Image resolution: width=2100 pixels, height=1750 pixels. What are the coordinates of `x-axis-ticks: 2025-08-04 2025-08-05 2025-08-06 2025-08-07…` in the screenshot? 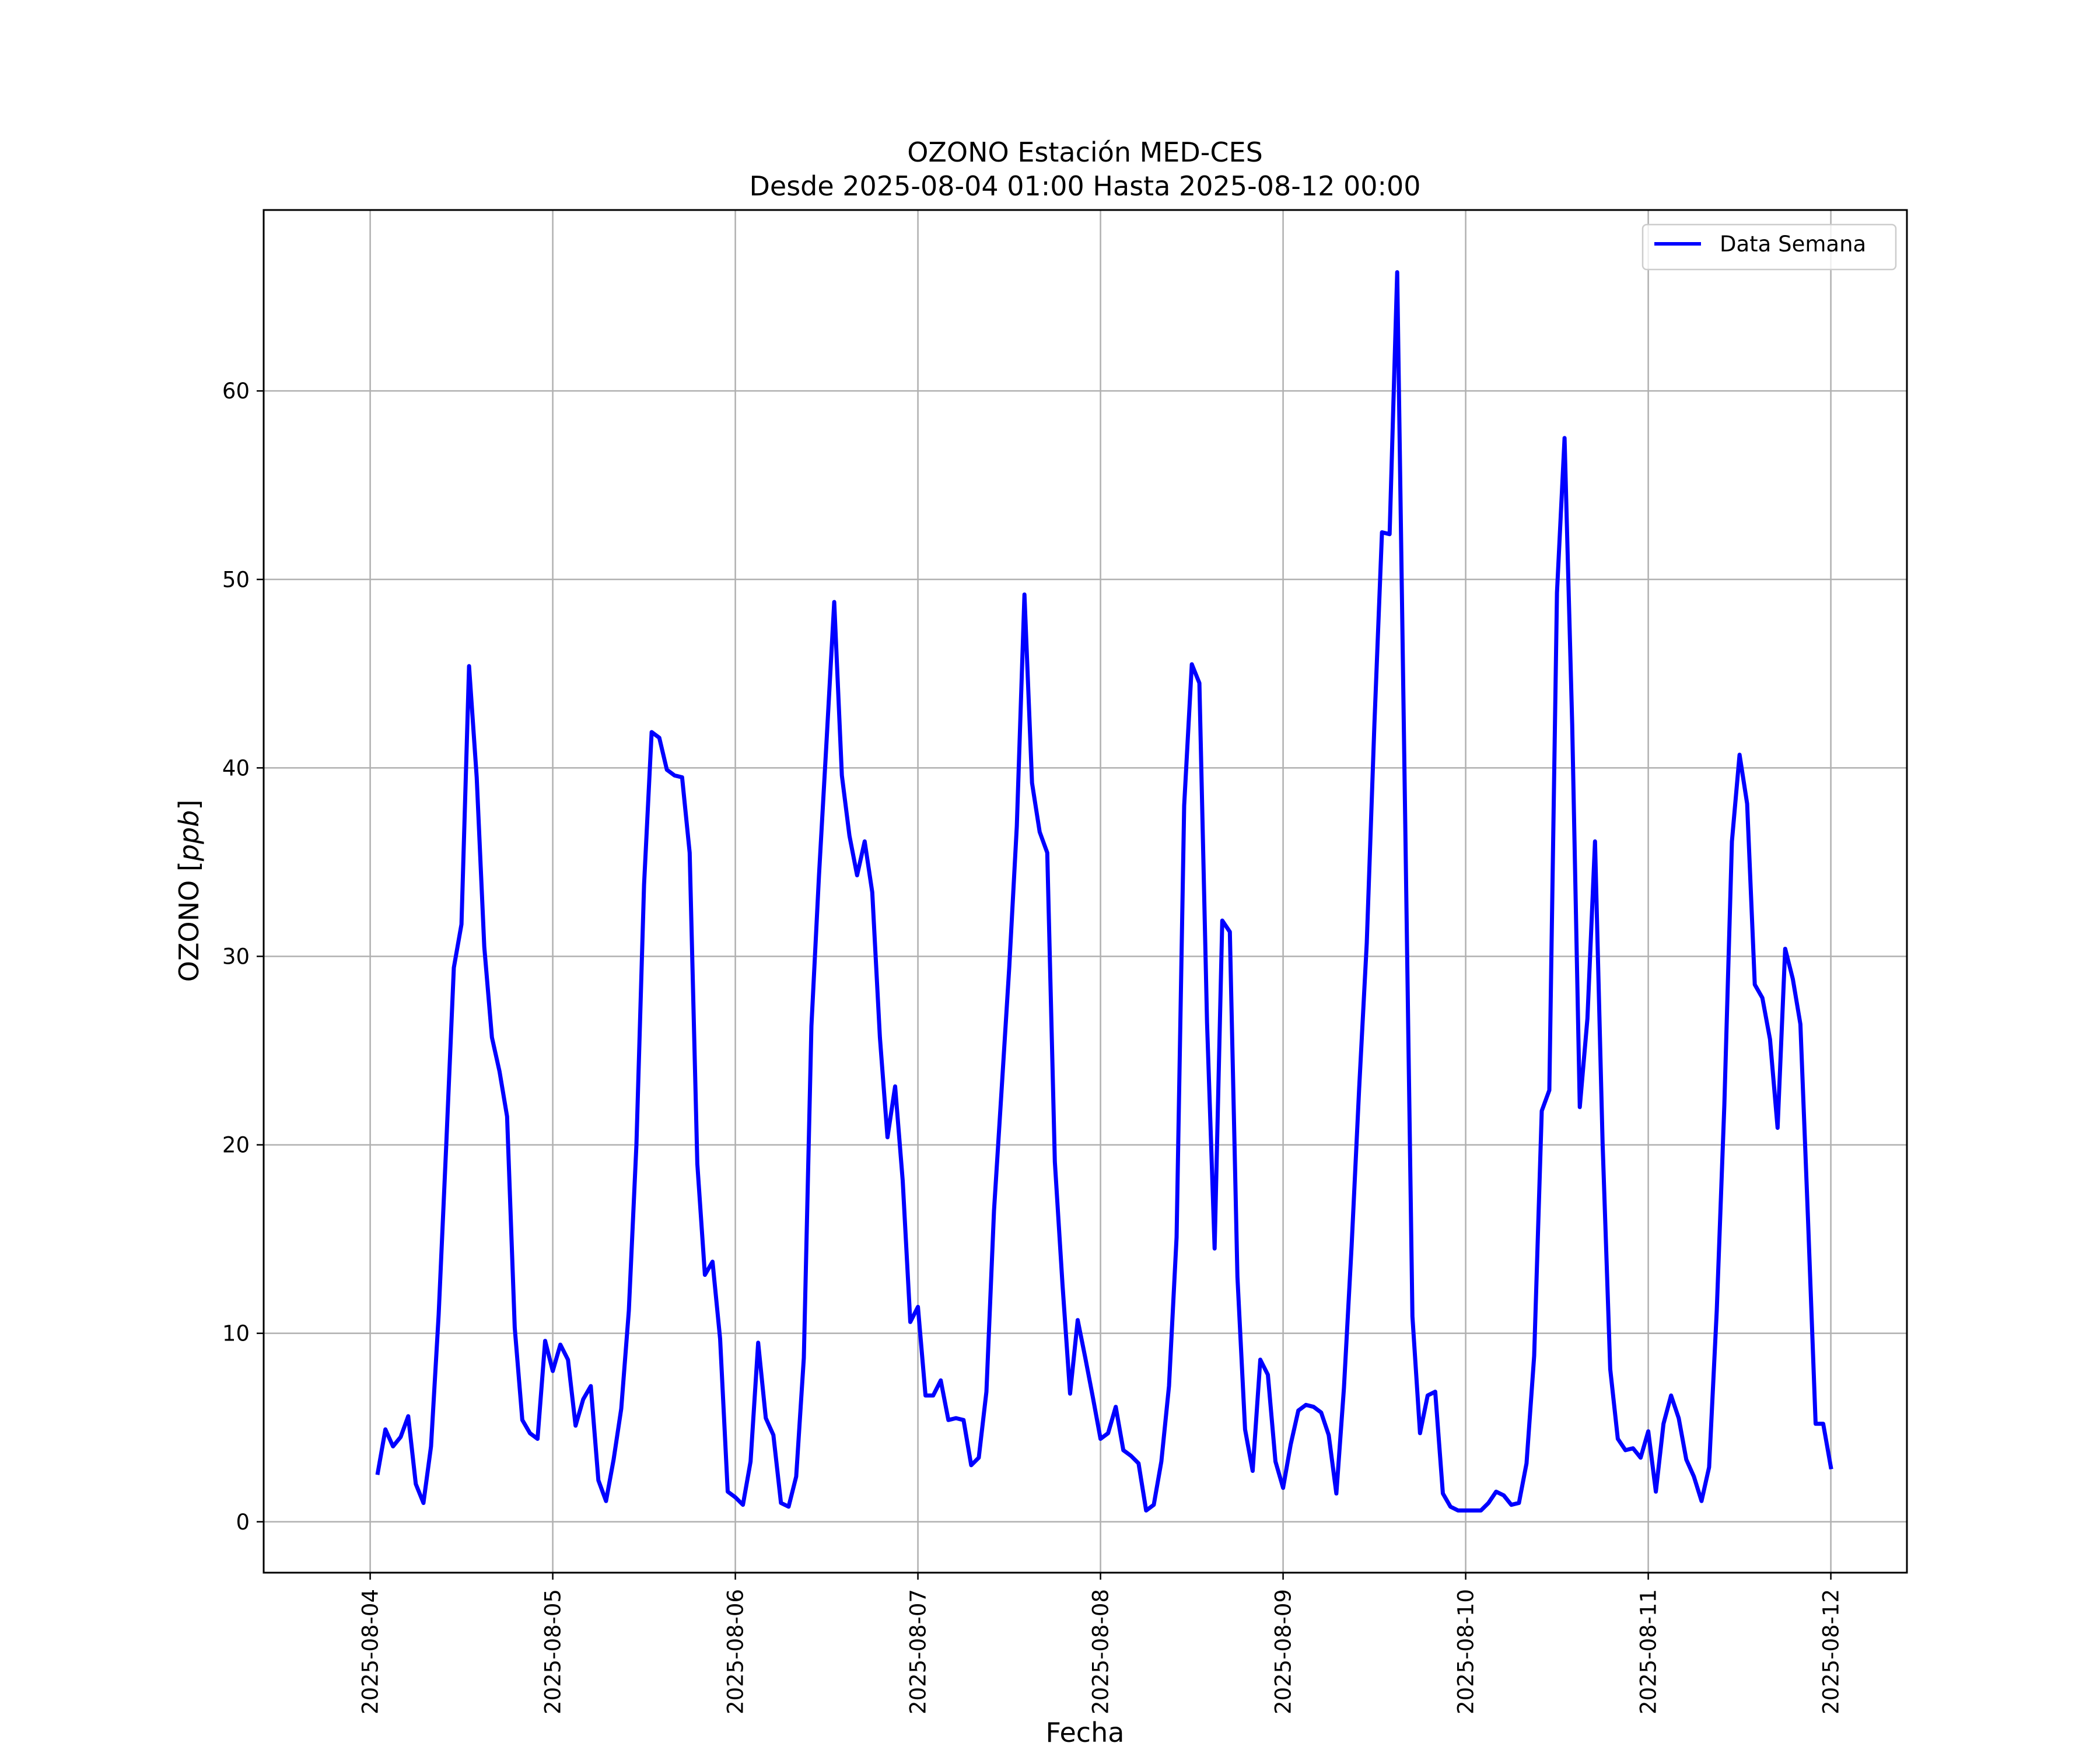 It's located at (1101, 1643).